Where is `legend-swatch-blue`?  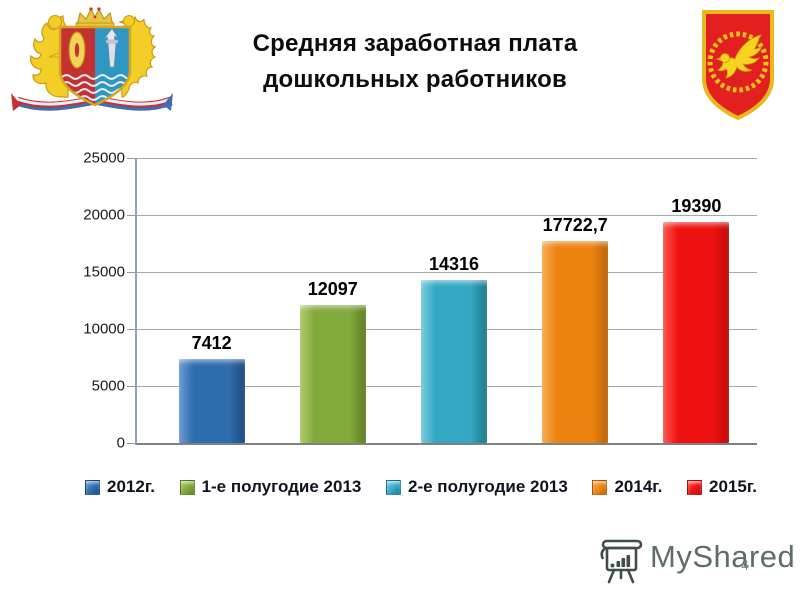 legend-swatch-blue is located at coordinates (92, 487).